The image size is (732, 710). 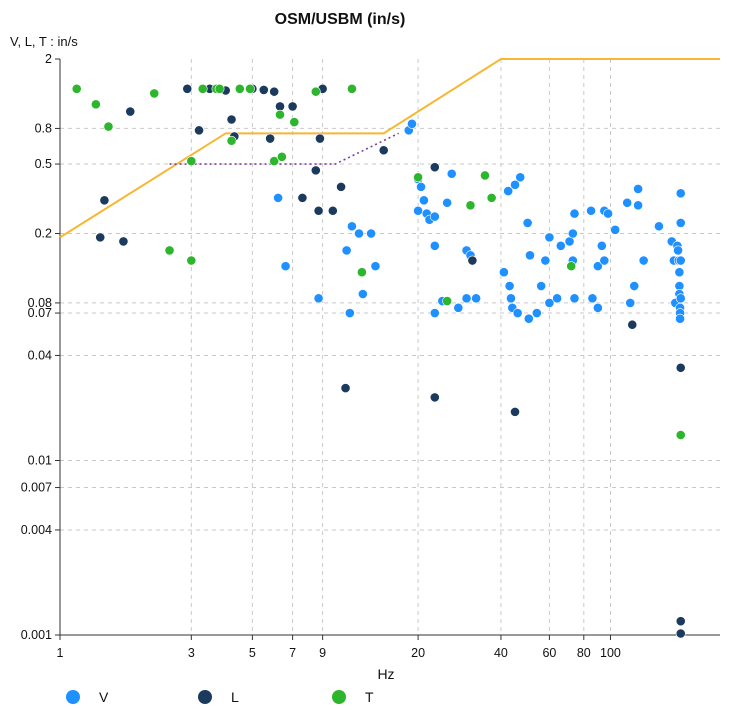 What do you see at coordinates (501, 653) in the screenshot?
I see `x-tick-label: 40` at bounding box center [501, 653].